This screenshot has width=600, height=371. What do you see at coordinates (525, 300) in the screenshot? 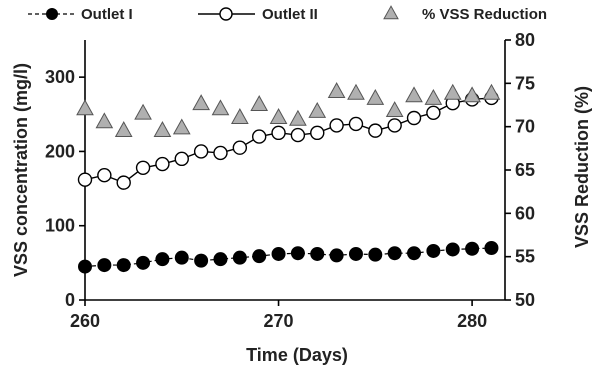
I see `y-right-tick-label: 50` at bounding box center [525, 300].